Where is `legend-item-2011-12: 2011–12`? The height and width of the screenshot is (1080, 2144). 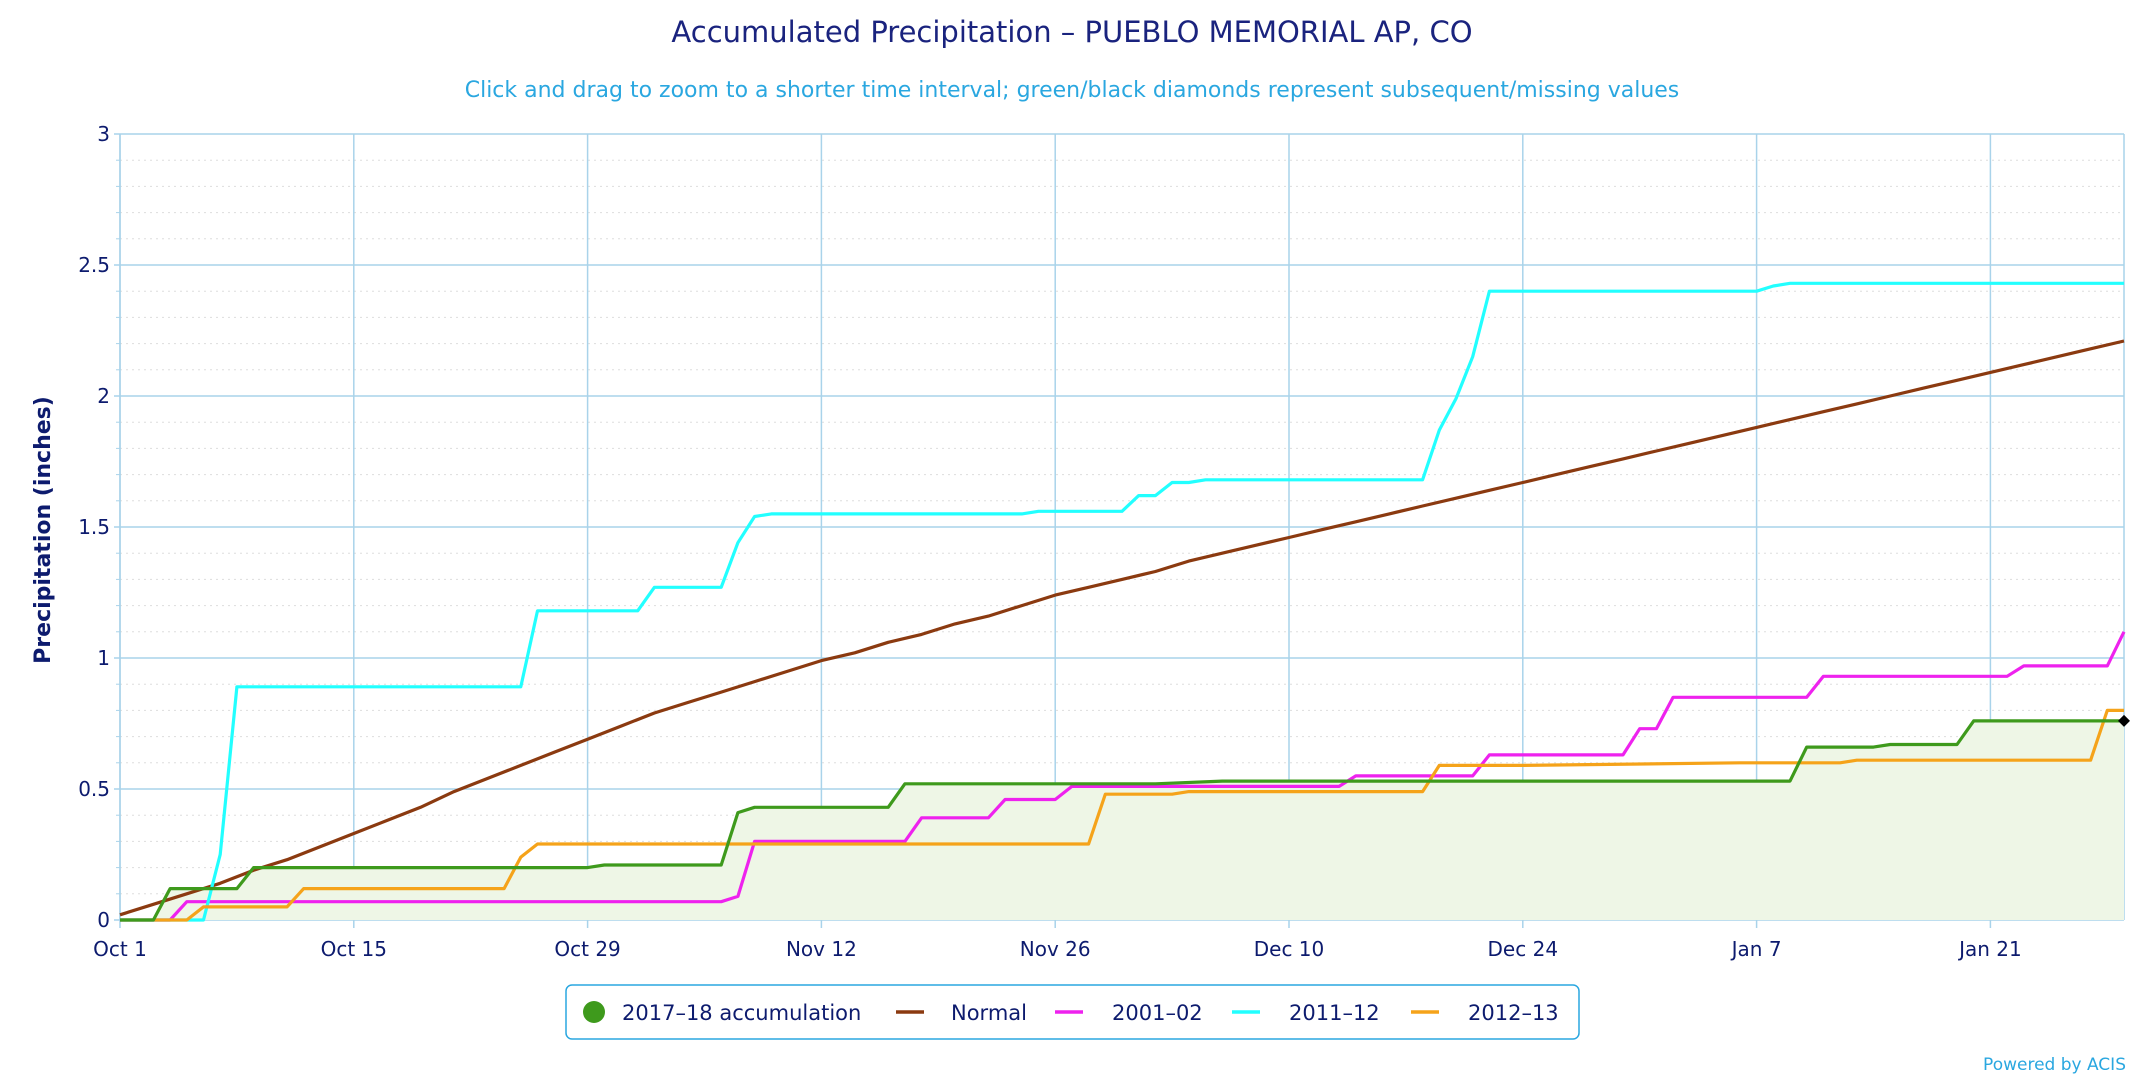 legend-item-2011-12: 2011–12 is located at coordinates (1306, 1013).